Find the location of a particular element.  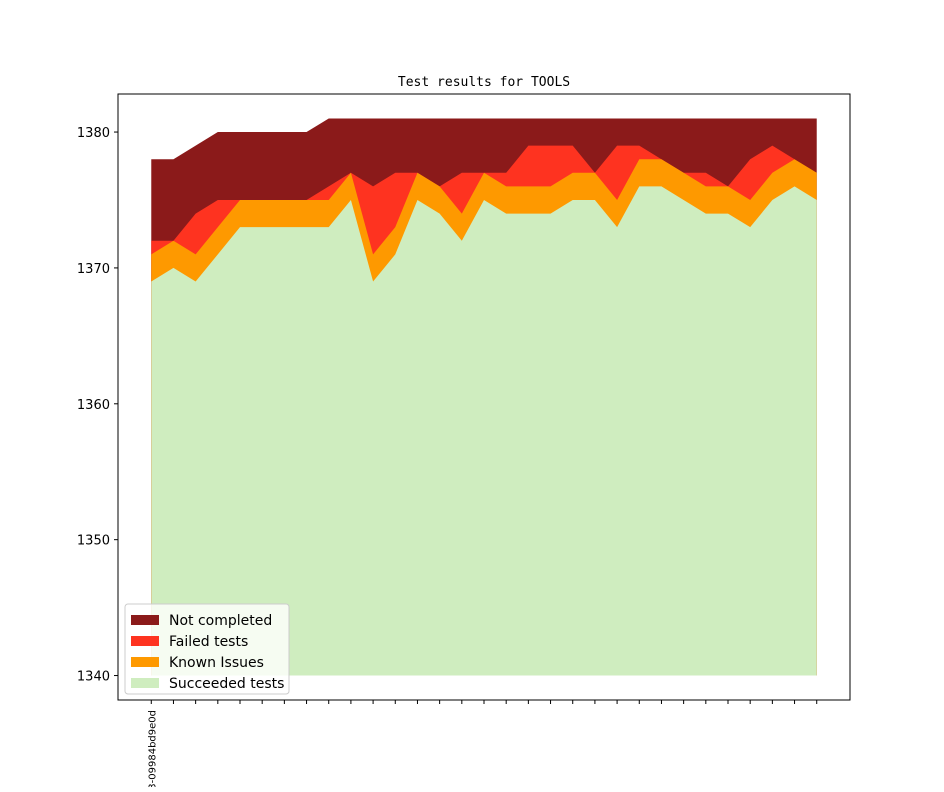

legend-label: Failed tests is located at coordinates (208, 642).